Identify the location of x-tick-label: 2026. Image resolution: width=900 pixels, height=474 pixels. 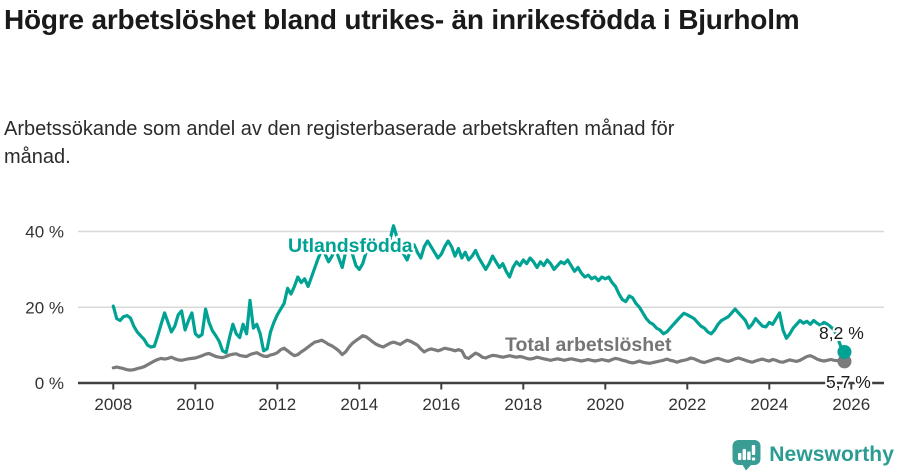
(851, 404).